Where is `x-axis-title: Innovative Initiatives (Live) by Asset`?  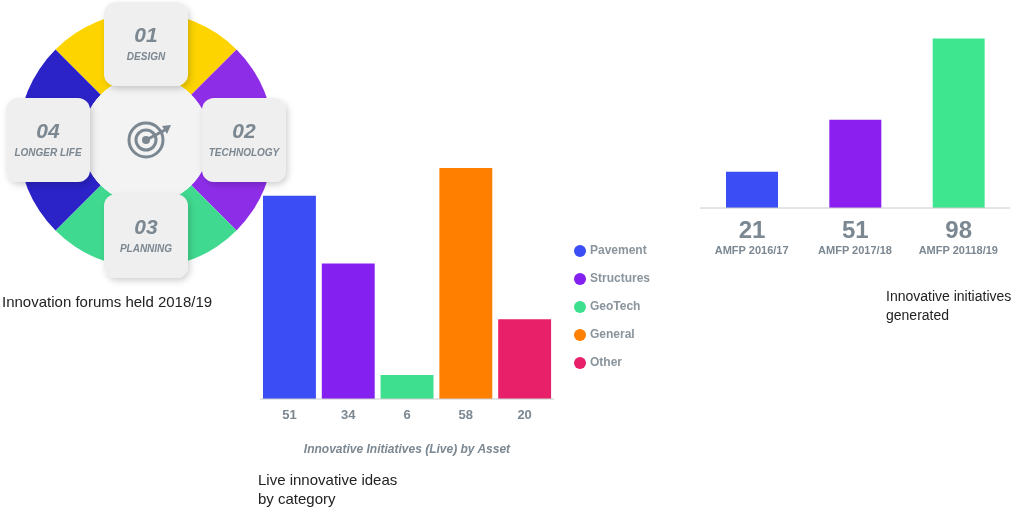 x-axis-title: Innovative Initiatives (Live) by Asset is located at coordinates (407, 449).